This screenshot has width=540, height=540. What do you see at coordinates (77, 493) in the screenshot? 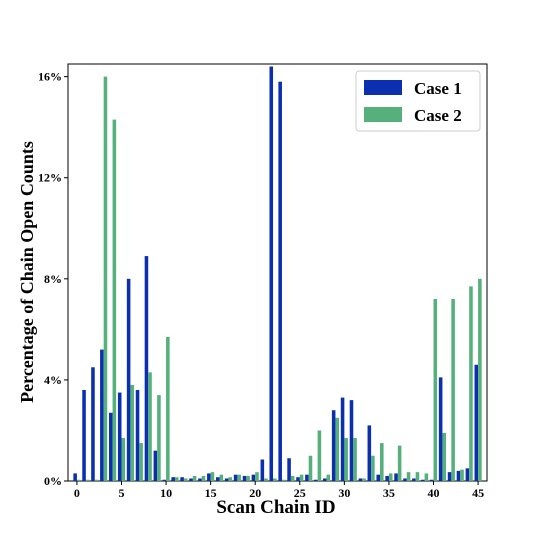
I see `x-tick-label: 0` at bounding box center [77, 493].